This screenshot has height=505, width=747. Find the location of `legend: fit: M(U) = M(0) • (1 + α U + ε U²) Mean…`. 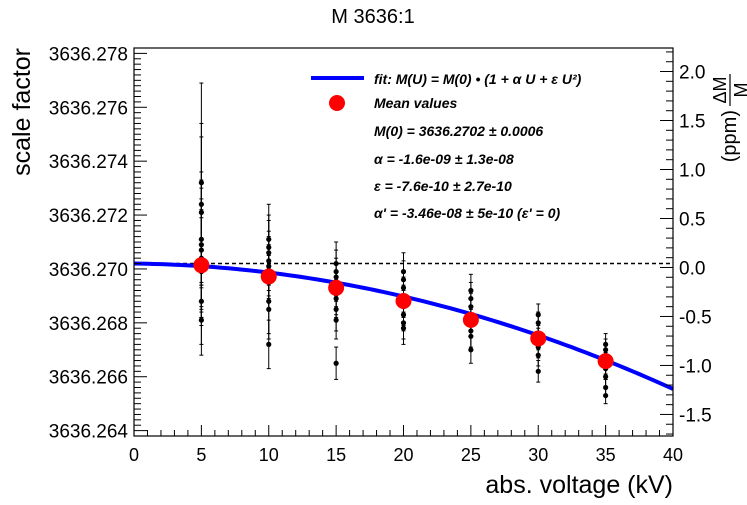

legend: fit: M(U) = M(0) • (1 + α U + ε U²) Mean… is located at coordinates (446, 146).